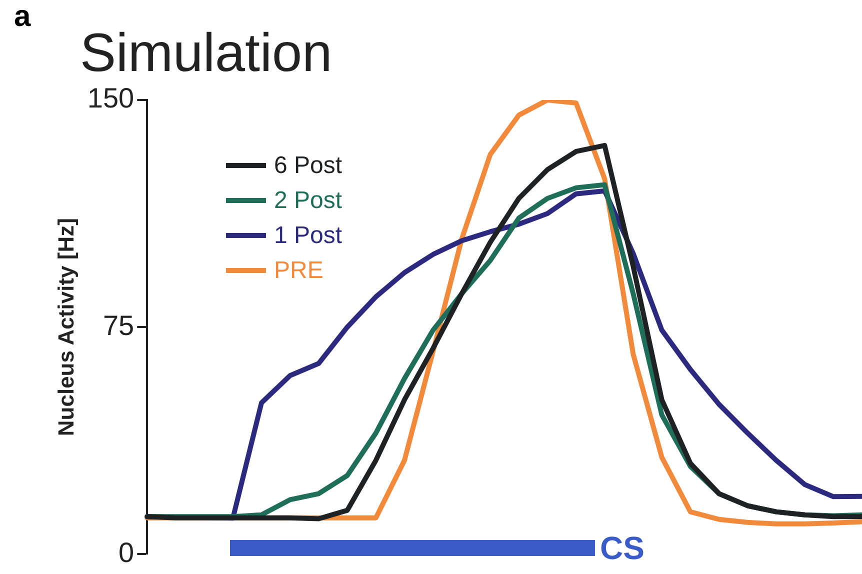  I want to click on legend-label: PRE, so click(299, 270).